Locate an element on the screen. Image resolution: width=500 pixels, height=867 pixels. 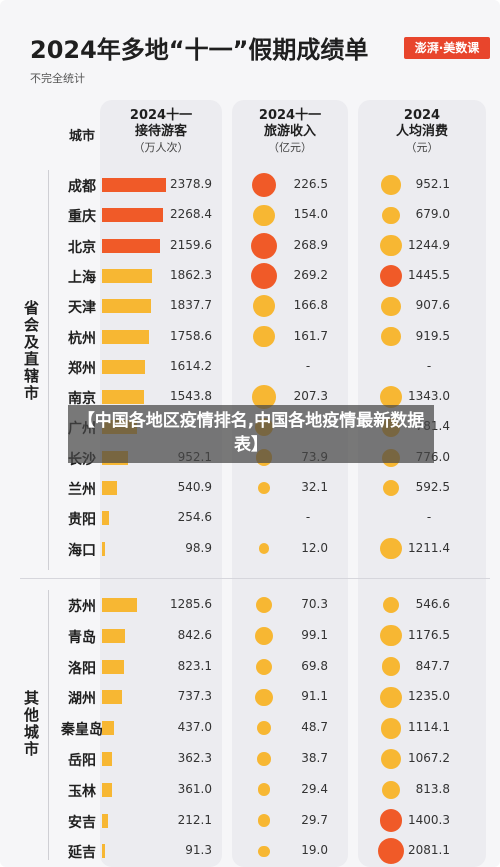
row-city: 青岛 is located at coordinates (82, 637).